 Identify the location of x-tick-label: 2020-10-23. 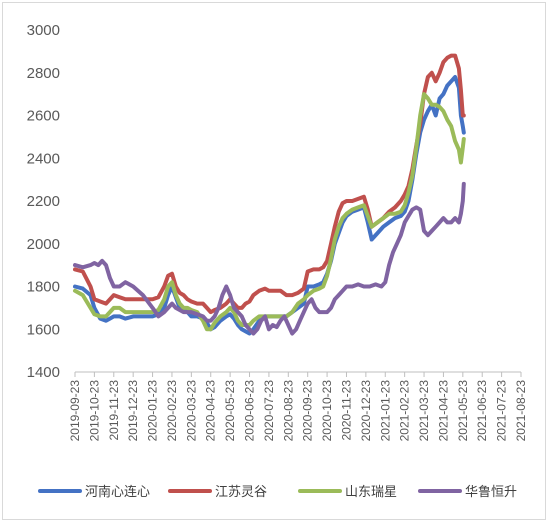
(327, 411).